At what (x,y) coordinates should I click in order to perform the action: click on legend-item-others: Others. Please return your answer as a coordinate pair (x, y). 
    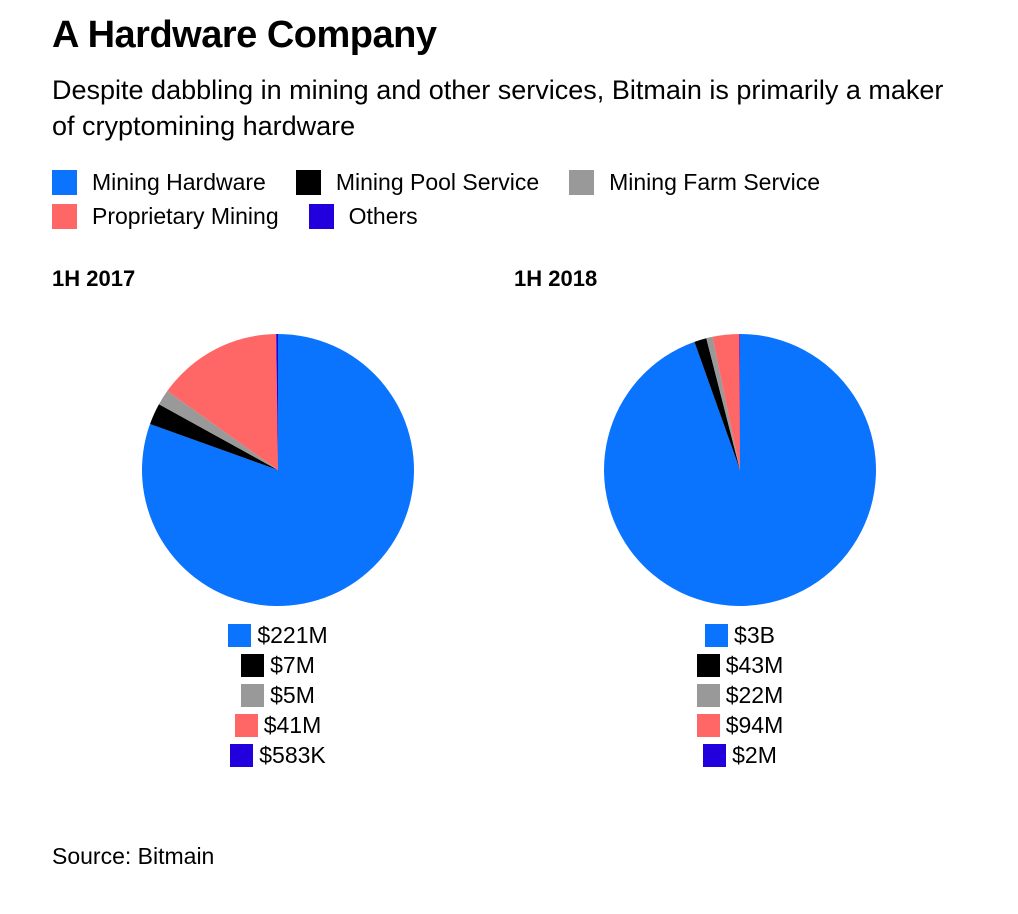
    Looking at the image, I should click on (363, 216).